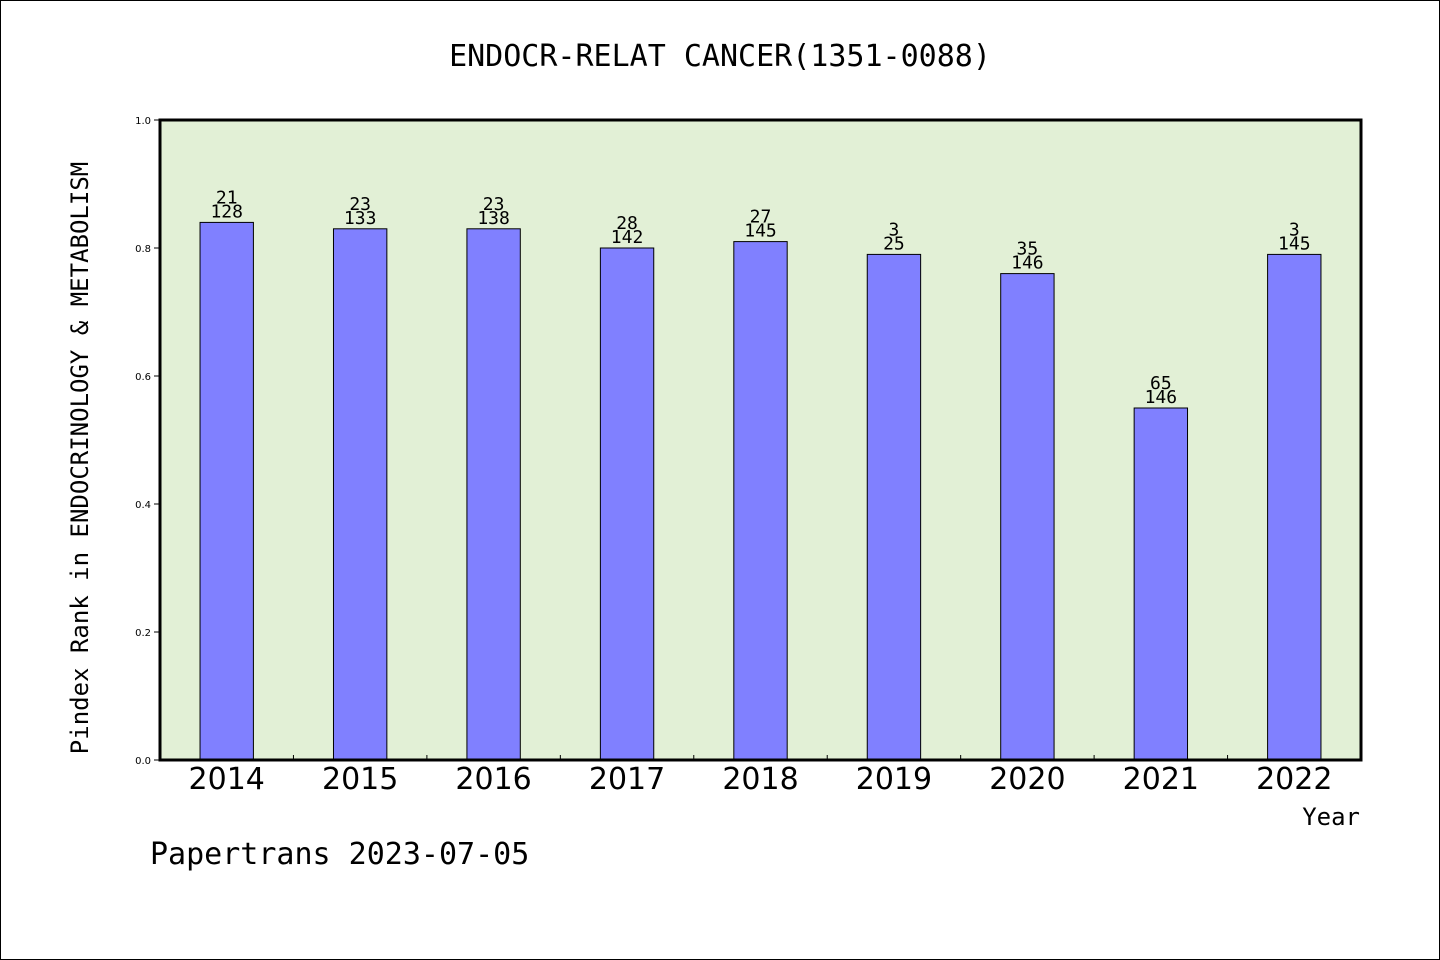 Image resolution: width=1440 pixels, height=960 pixels. I want to click on bar-label-bottom-2018: 145, so click(760, 231).